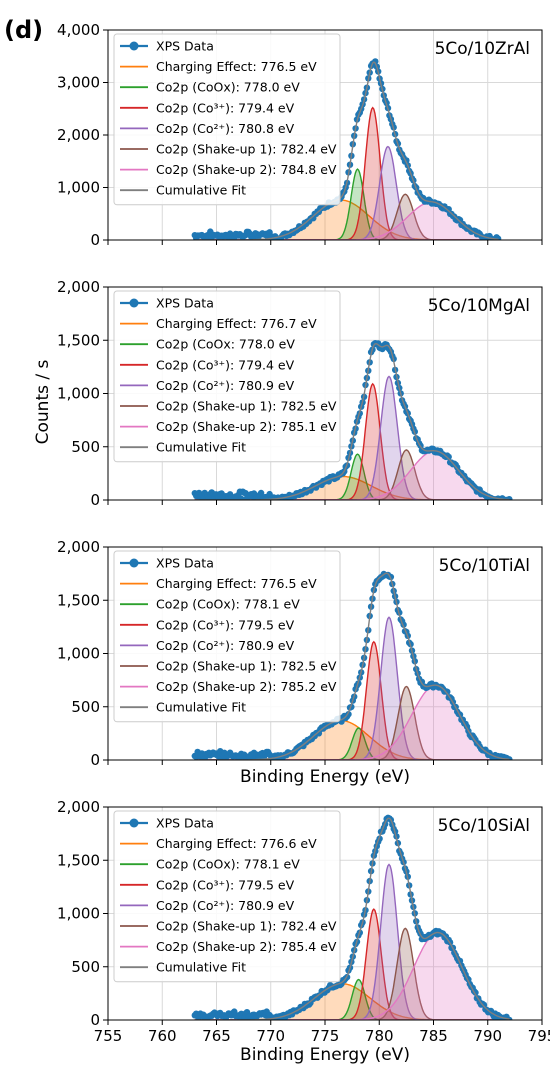 The width and height of the screenshot is (550, 1080). I want to click on x-tick-label: 775, so click(325, 1036).